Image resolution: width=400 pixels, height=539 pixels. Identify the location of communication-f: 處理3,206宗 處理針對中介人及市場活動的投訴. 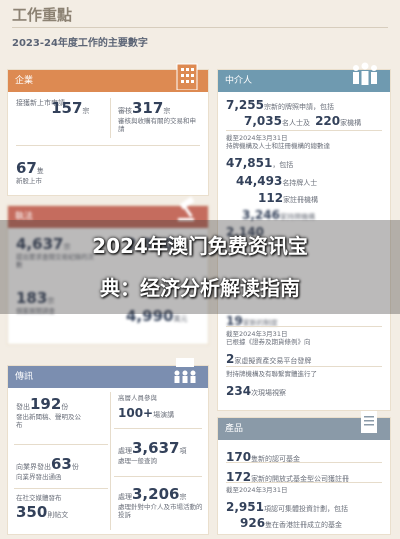
(160, 502).